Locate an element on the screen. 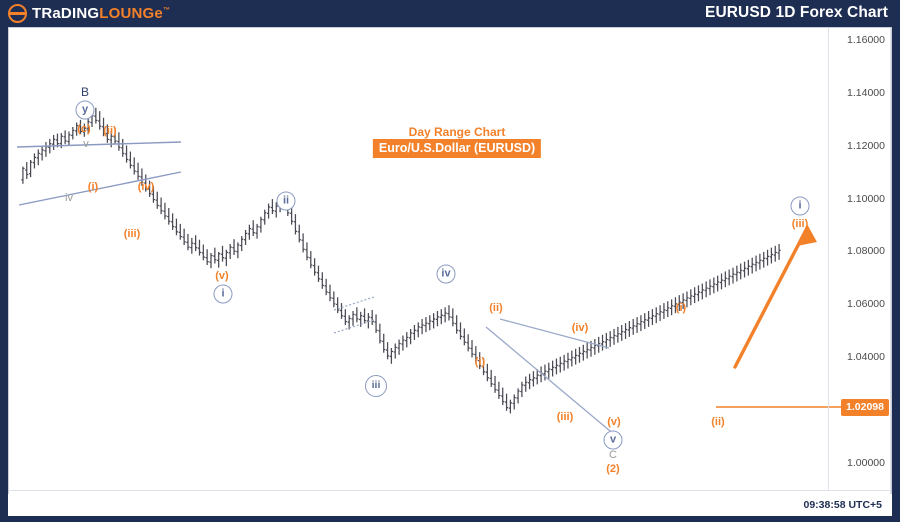 This screenshot has height=522, width=900. price-tick: 1.16000 is located at coordinates (866, 40).